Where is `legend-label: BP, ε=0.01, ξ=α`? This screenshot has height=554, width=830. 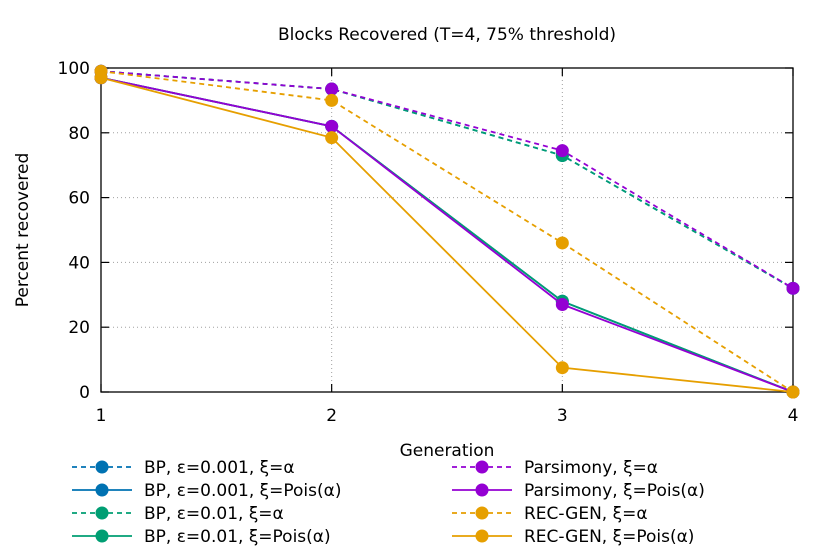 legend-label: BP, ε=0.01, ξ=α is located at coordinates (214, 514).